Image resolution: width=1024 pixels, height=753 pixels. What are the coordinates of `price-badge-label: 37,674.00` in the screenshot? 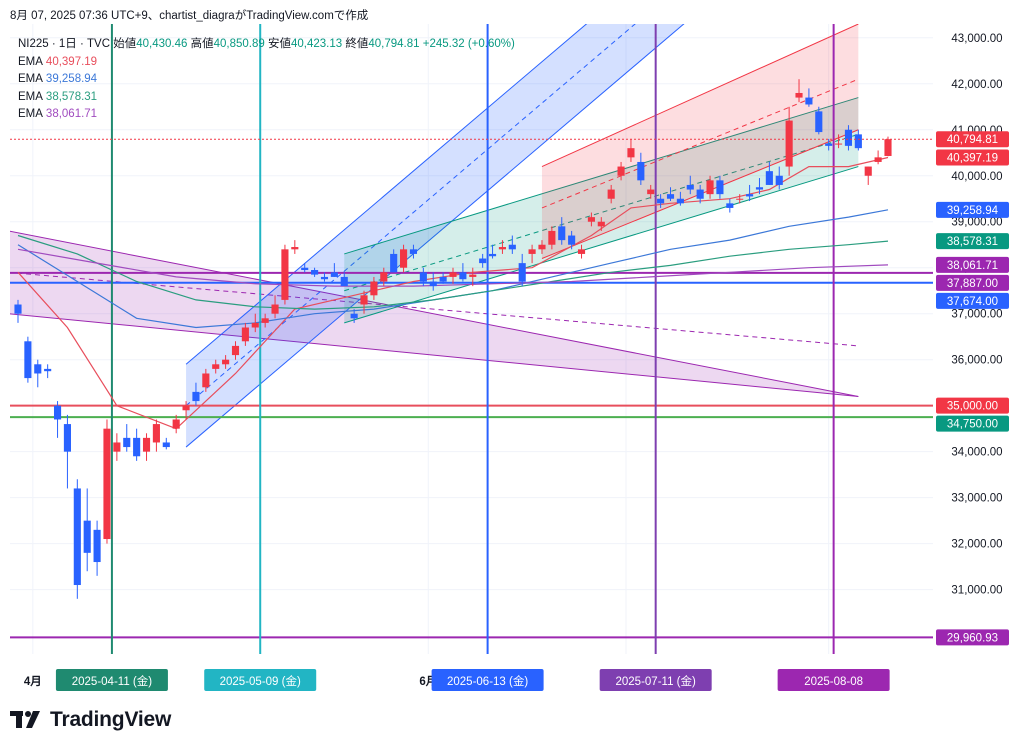 It's located at (972, 302).